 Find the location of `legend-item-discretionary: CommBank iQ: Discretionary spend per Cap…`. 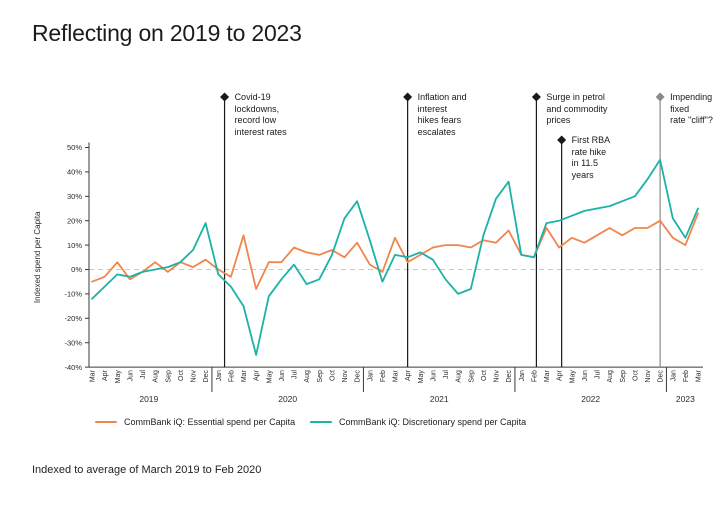

legend-item-discretionary: CommBank iQ: Discretionary spend per Cap… is located at coordinates (418, 422).